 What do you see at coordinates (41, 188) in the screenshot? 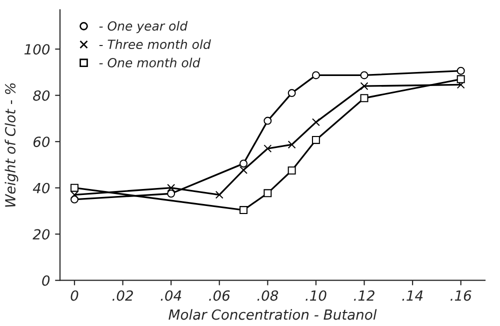
I see `y-tick-label: 40` at bounding box center [41, 188].